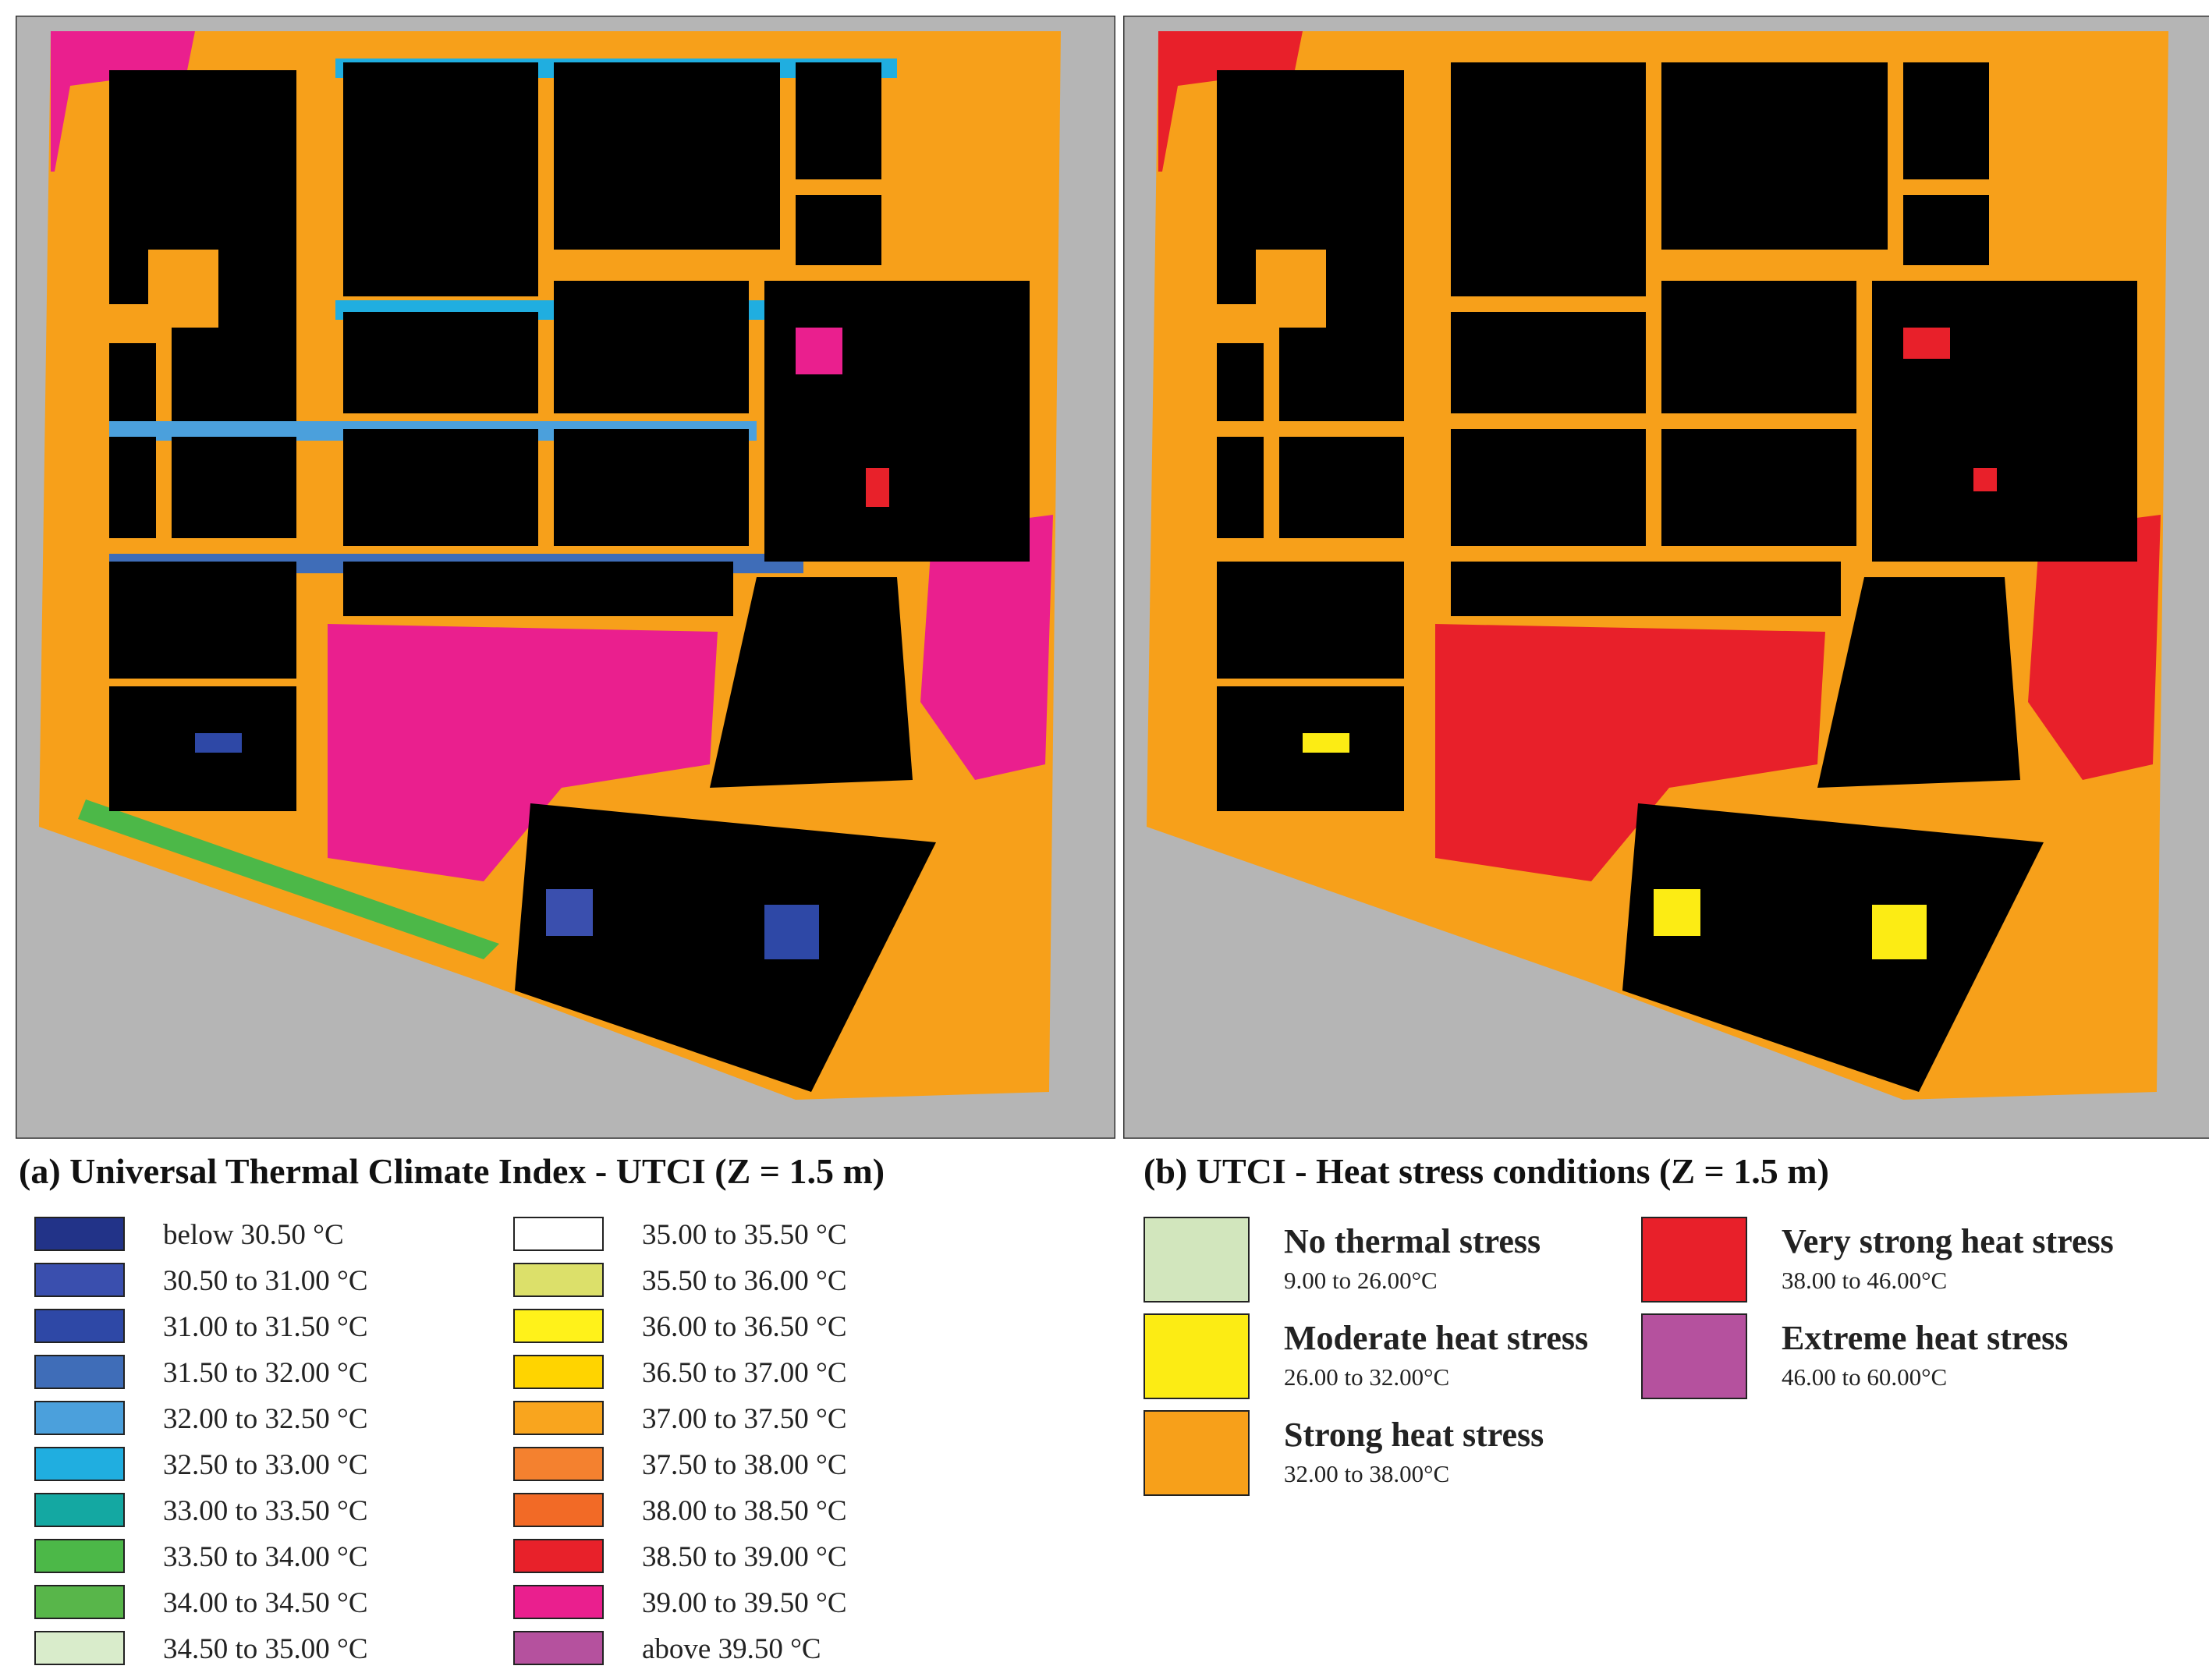 The width and height of the screenshot is (2209, 1680). I want to click on very-strong-zone-nw, so click(1231, 102).